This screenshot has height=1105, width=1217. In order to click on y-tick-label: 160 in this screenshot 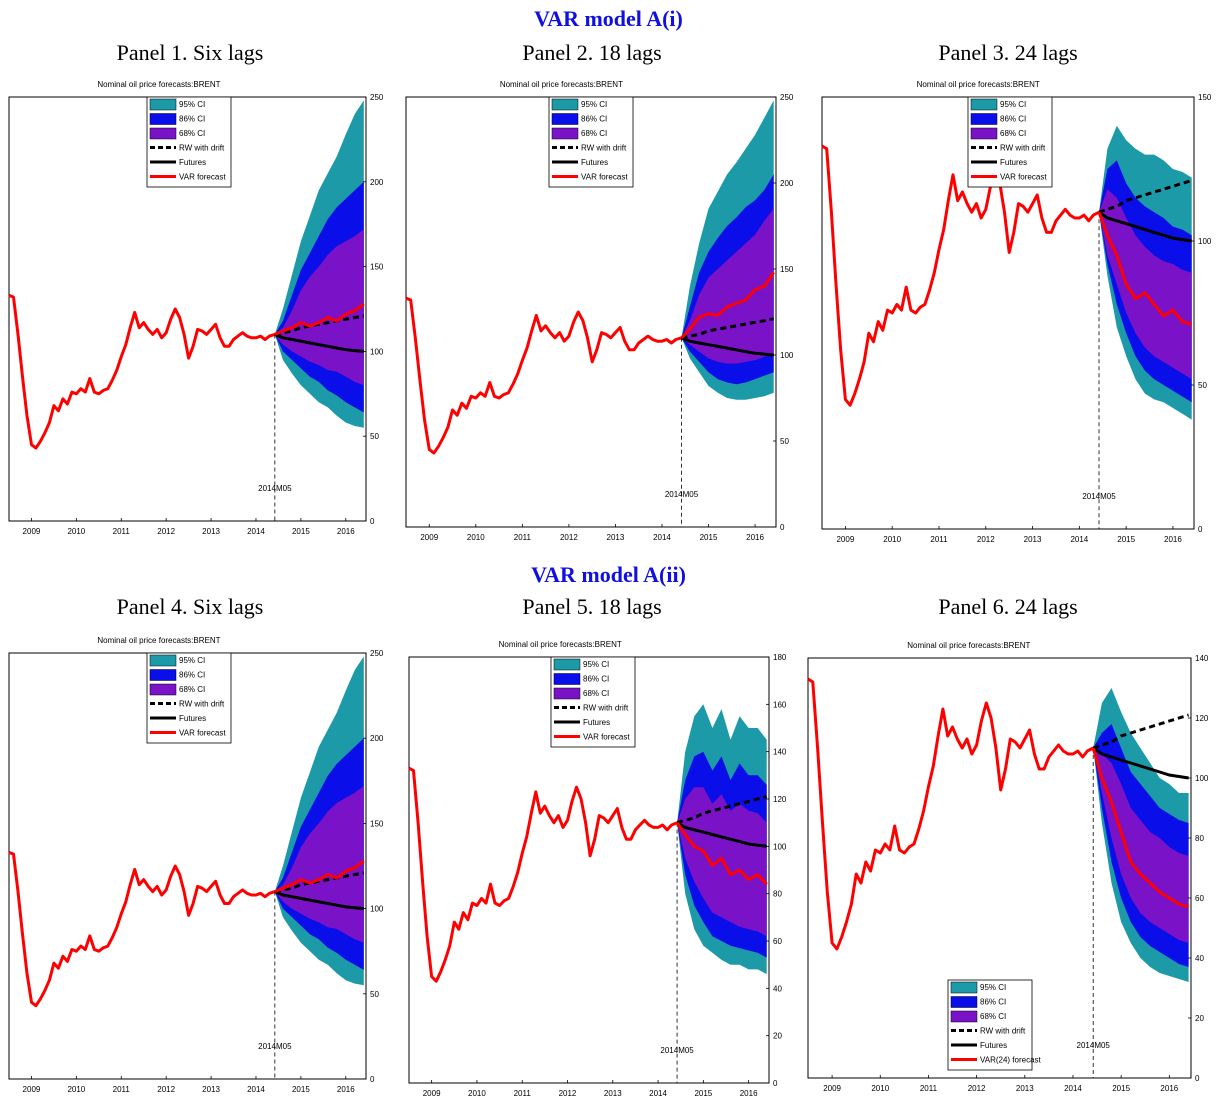, I will do `click(780, 704)`.